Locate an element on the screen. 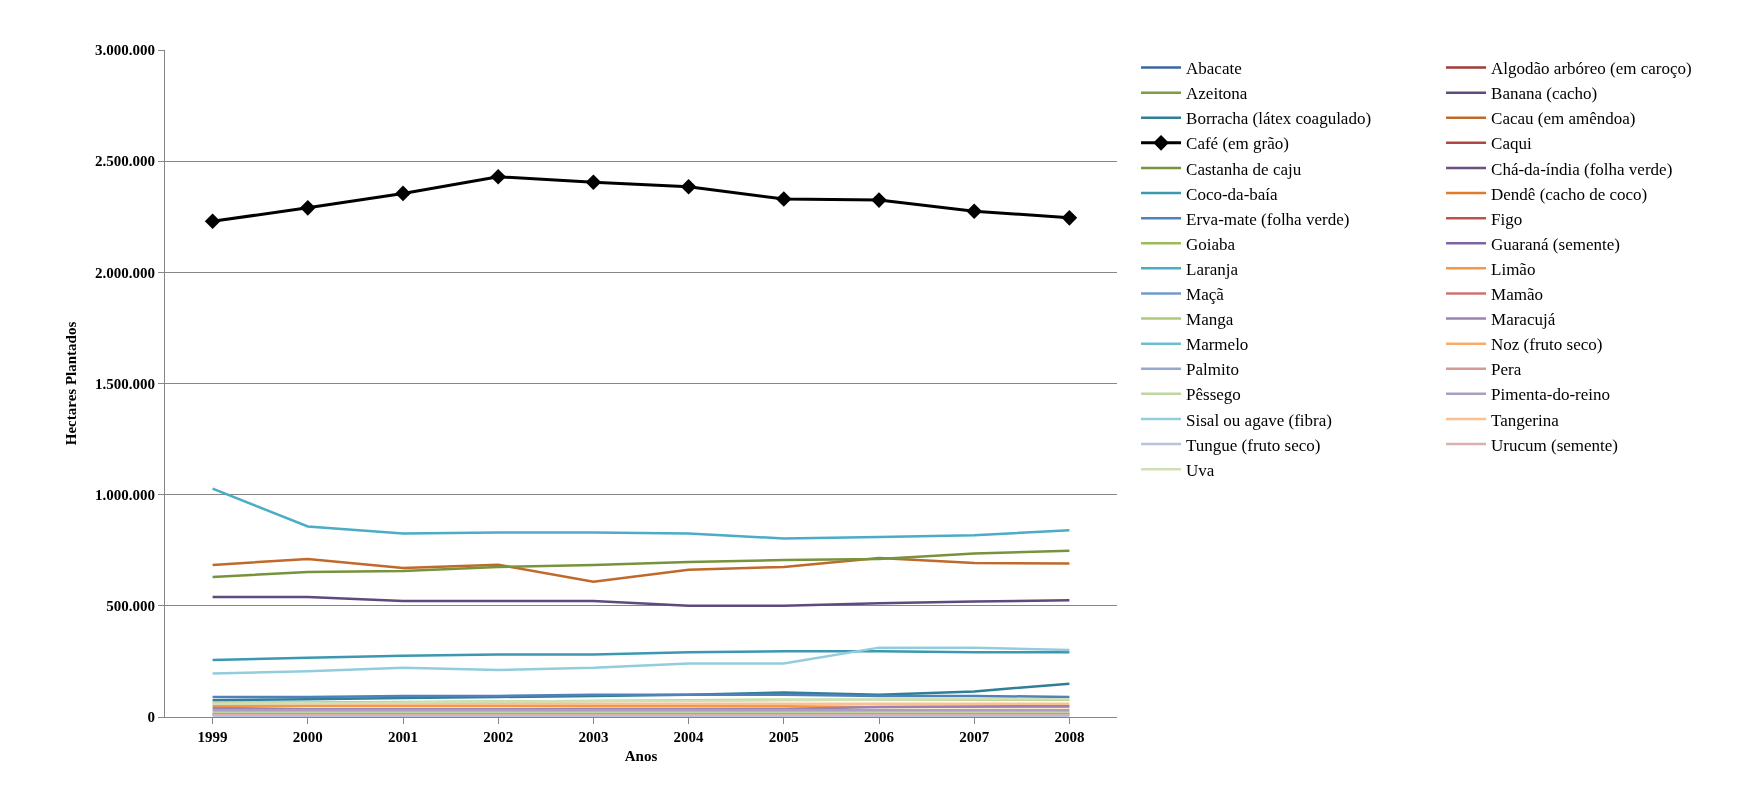 Image resolution: width=1758 pixels, height=792 pixels. y-tick-label: 1.500.000 is located at coordinates (125, 383).